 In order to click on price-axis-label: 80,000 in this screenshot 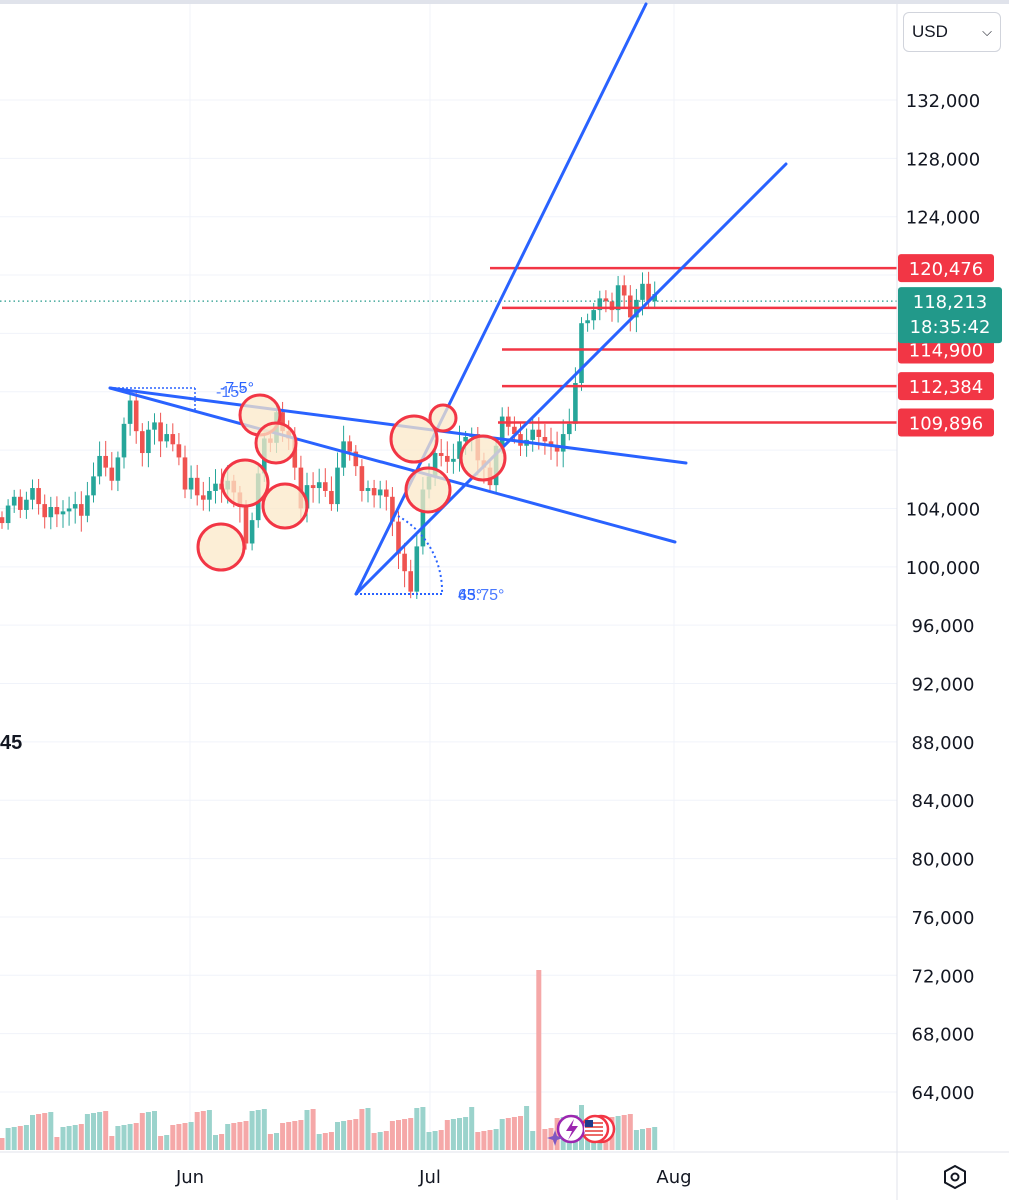, I will do `click(943, 860)`.